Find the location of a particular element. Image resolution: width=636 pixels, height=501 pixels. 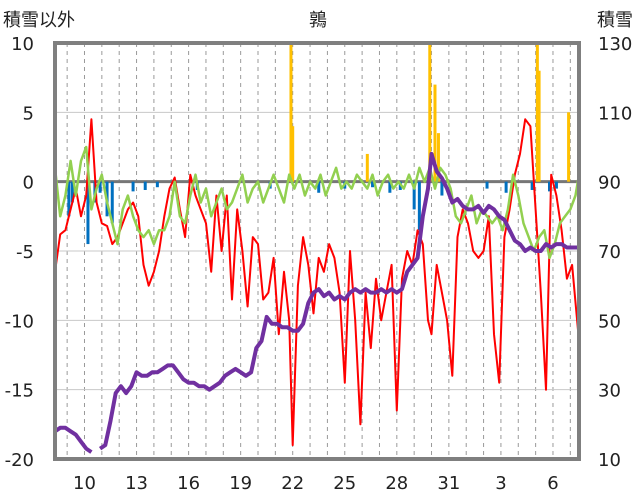

right-tick-label: 90 is located at coordinates (609, 183).